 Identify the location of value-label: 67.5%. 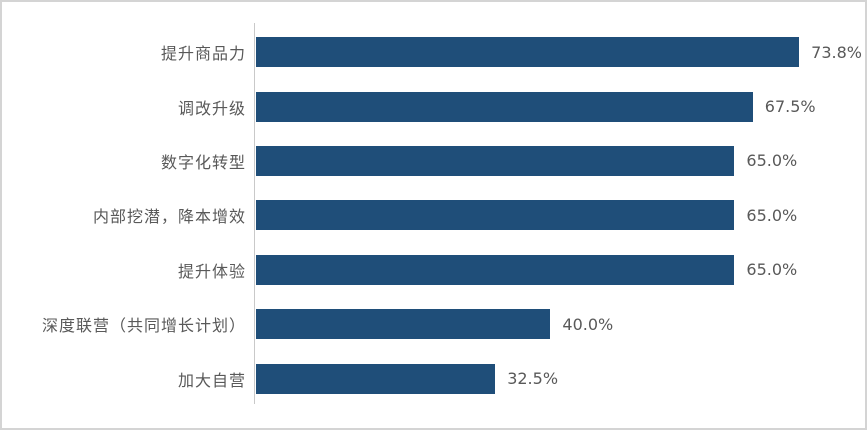
(790, 107).